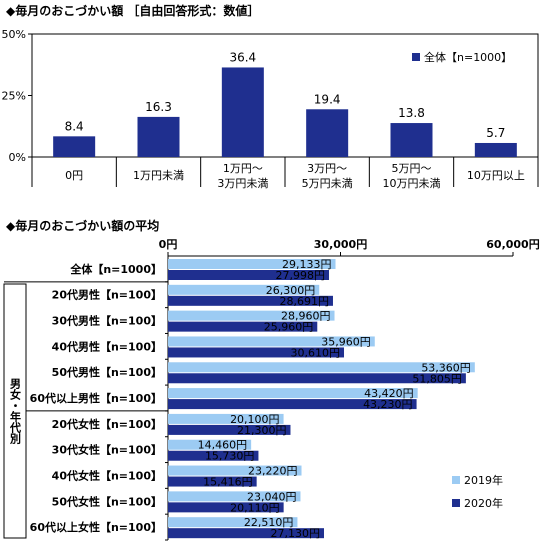 The width and height of the screenshot is (550, 543). Describe the element at coordinates (512, 244) in the screenshot. I see `chart2-x-tick-label: 60,000円` at that location.